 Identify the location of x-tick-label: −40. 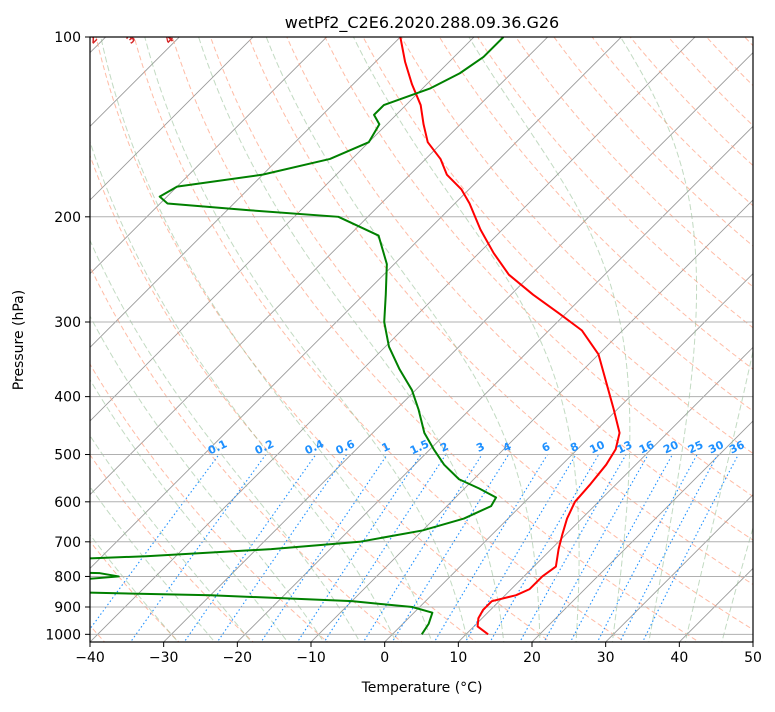
(90, 658).